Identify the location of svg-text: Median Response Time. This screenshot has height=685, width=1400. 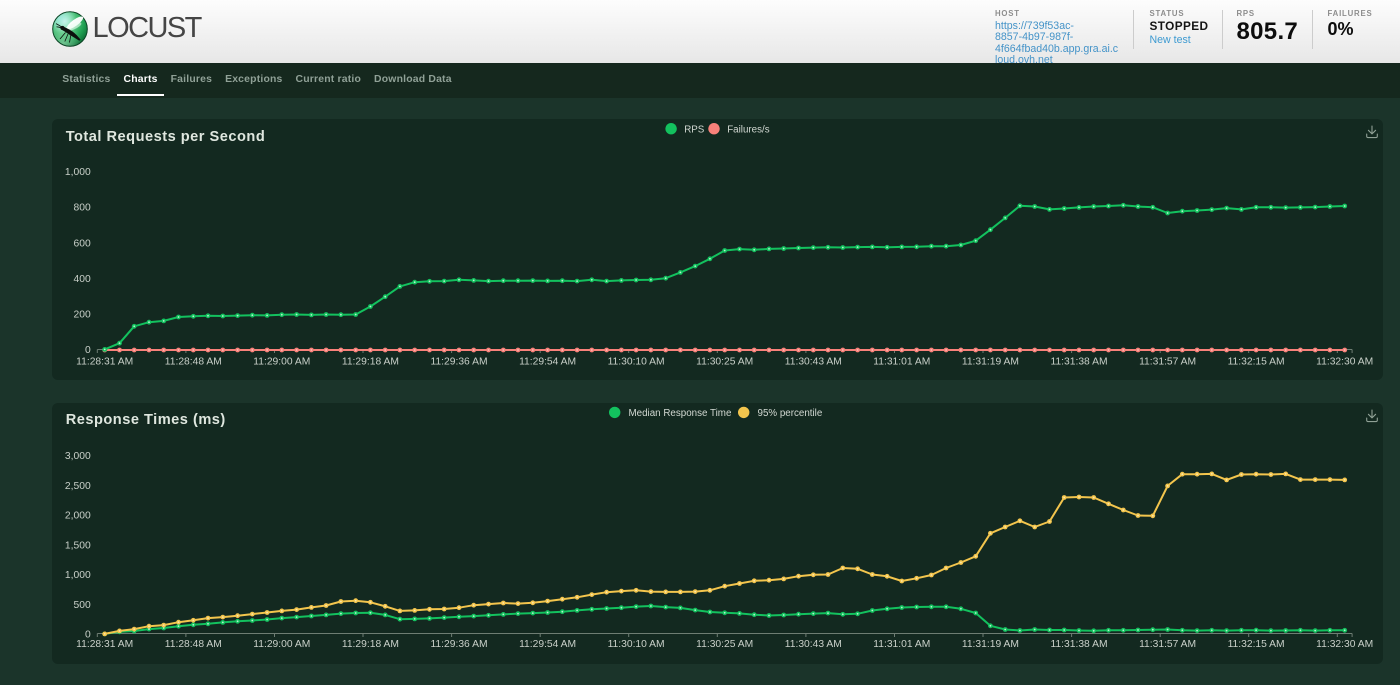
(680, 413).